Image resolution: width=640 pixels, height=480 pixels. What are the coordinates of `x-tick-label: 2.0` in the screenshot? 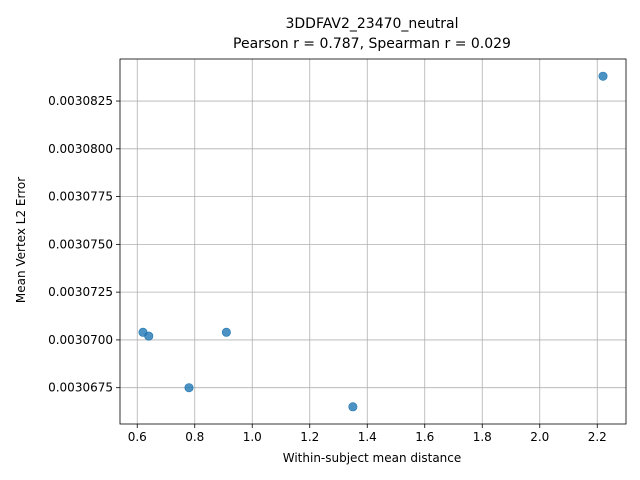 It's located at (539, 437).